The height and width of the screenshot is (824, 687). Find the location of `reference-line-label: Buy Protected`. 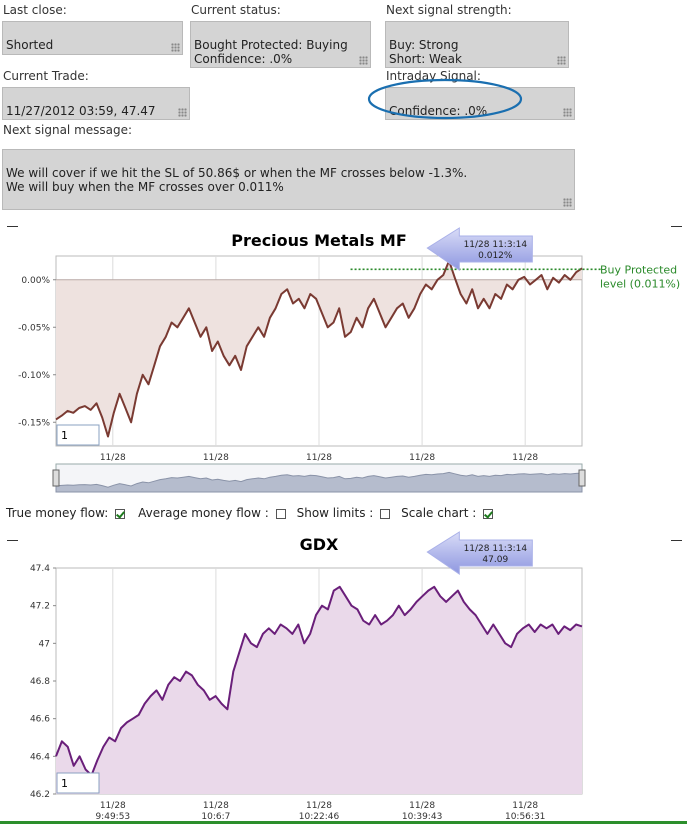

reference-line-label: Buy Protected is located at coordinates (638, 269).